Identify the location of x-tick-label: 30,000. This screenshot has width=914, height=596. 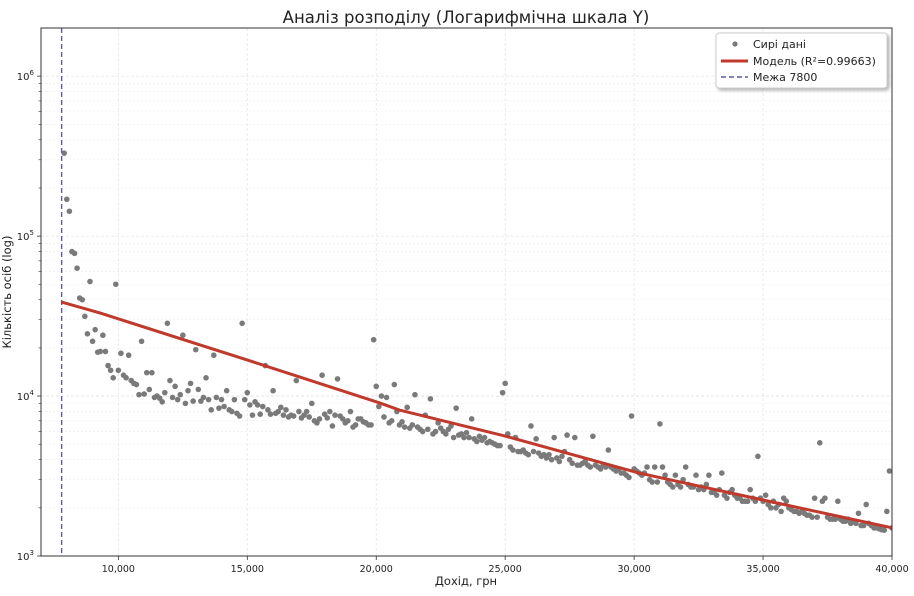
(633, 569).